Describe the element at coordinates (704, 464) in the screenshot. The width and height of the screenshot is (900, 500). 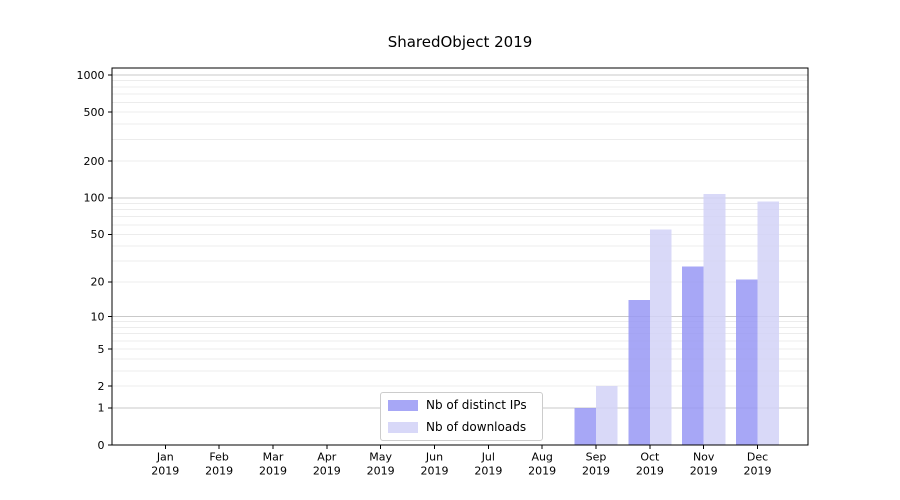
I see `x-tick-label: Nov 2019` at that location.